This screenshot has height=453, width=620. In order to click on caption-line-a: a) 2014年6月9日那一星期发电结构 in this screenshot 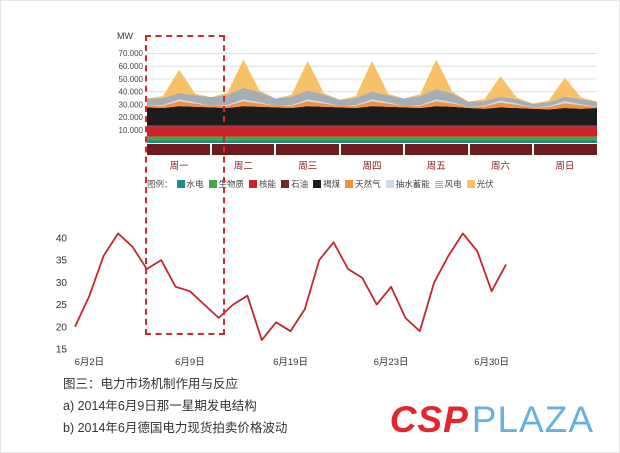, I will do `click(160, 406)`.